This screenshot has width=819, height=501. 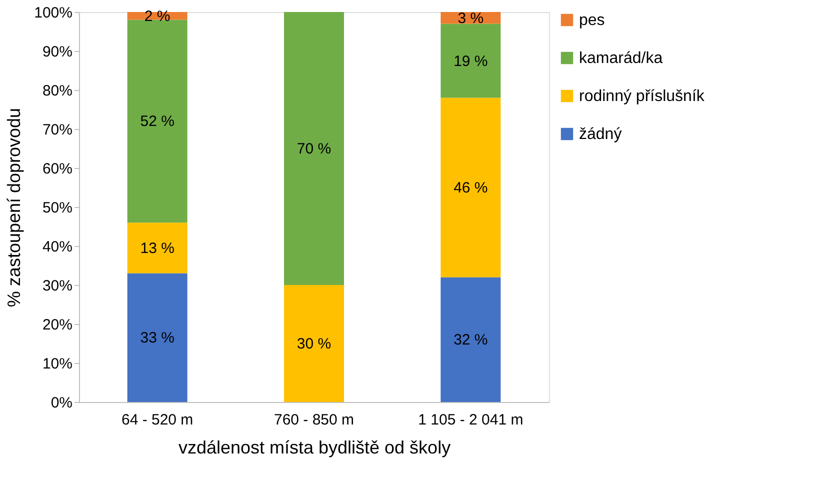 I want to click on data-label: 2 %, so click(x=157, y=16).